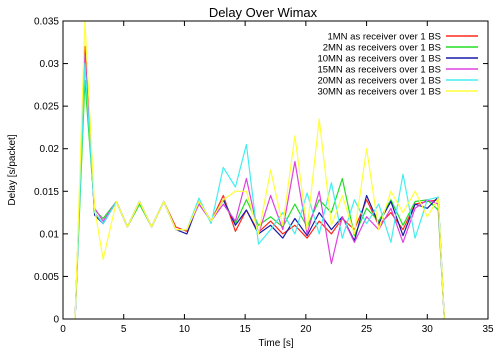  I want to click on legend-label-0: 1MN as receiver over 1 BS, so click(384, 37).